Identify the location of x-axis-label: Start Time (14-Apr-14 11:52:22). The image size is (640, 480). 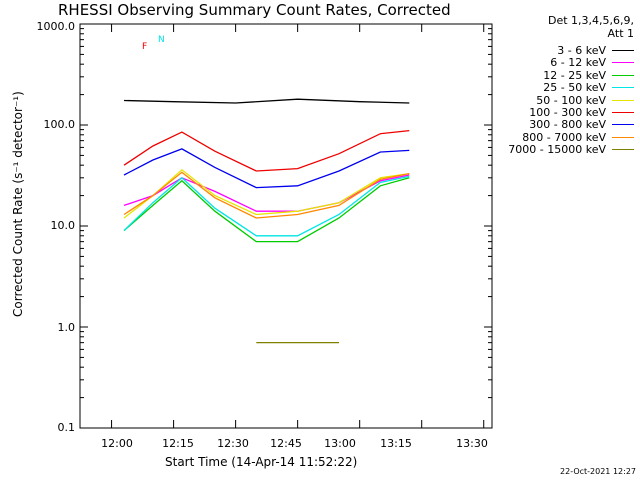
(261, 462).